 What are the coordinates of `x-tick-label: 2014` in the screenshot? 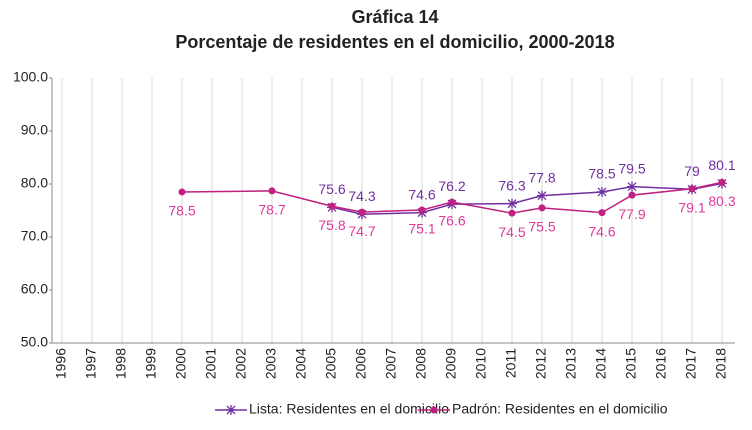 It's located at (601, 363).